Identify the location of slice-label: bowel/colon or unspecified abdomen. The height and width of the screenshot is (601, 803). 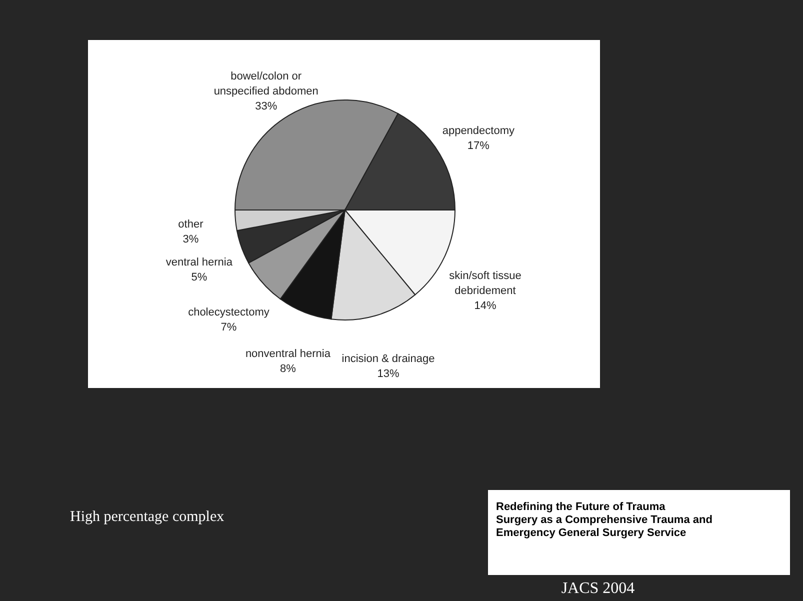
(266, 84).